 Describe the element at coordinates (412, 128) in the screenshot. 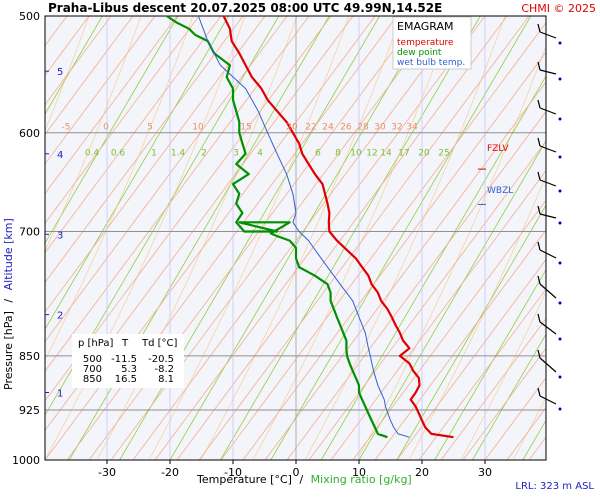

I see `dry-adiabat-label: 34` at that location.